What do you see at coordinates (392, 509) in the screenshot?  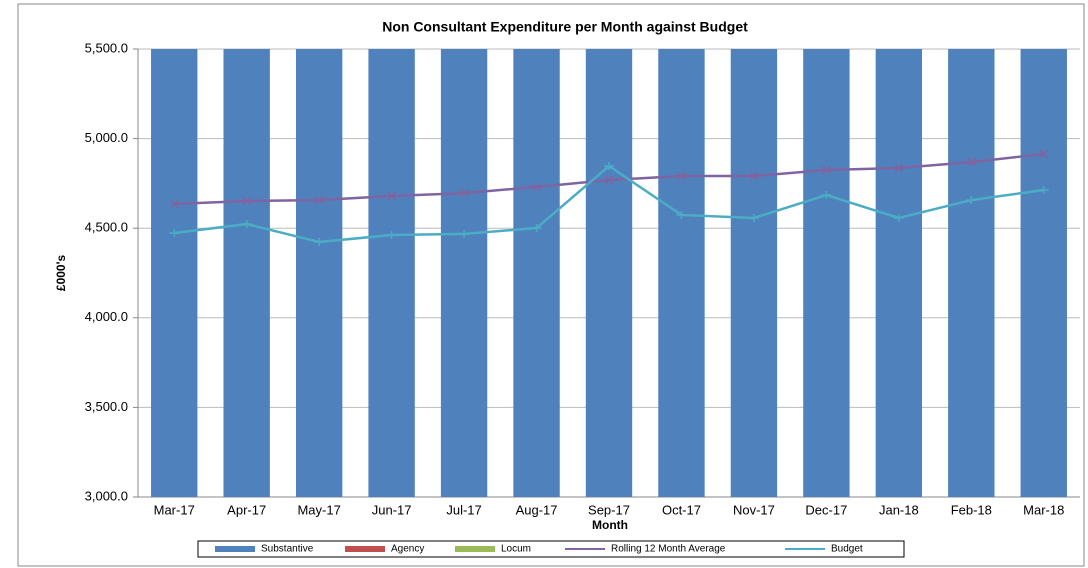 I see `x-tick-label: Jun-17` at bounding box center [392, 509].